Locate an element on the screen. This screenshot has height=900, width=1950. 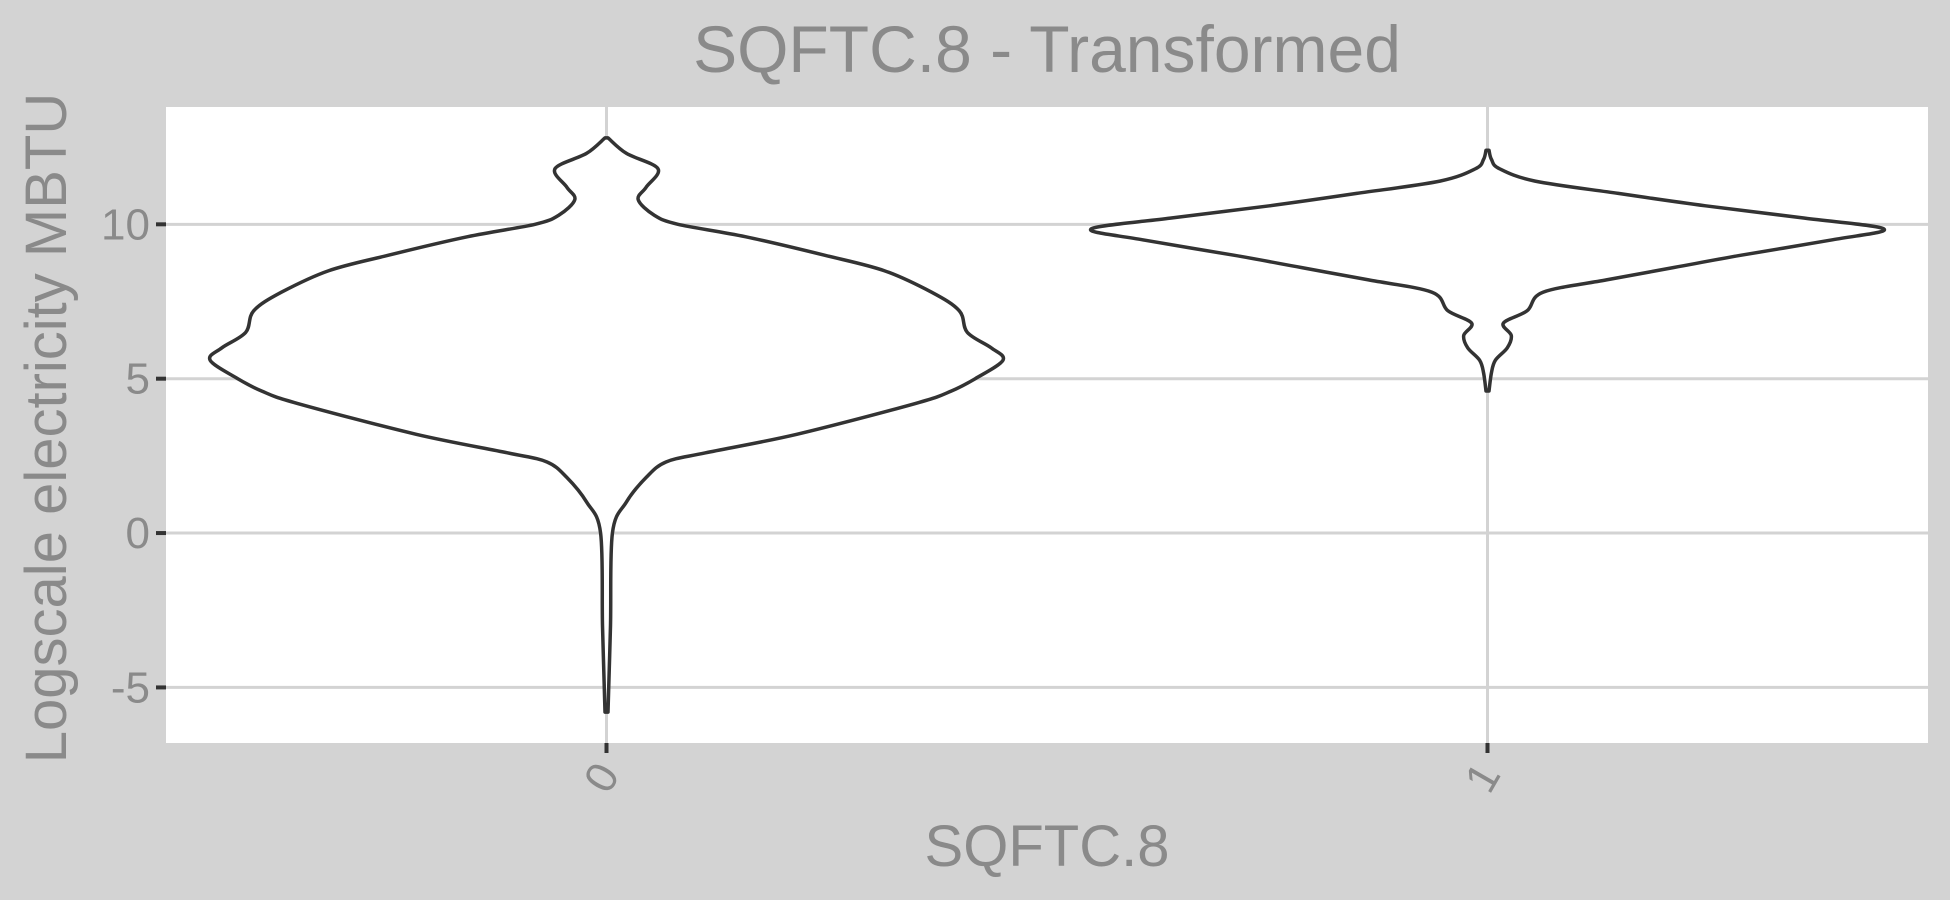
x-axis-title: SQFTC.8 is located at coordinates (1047, 846).